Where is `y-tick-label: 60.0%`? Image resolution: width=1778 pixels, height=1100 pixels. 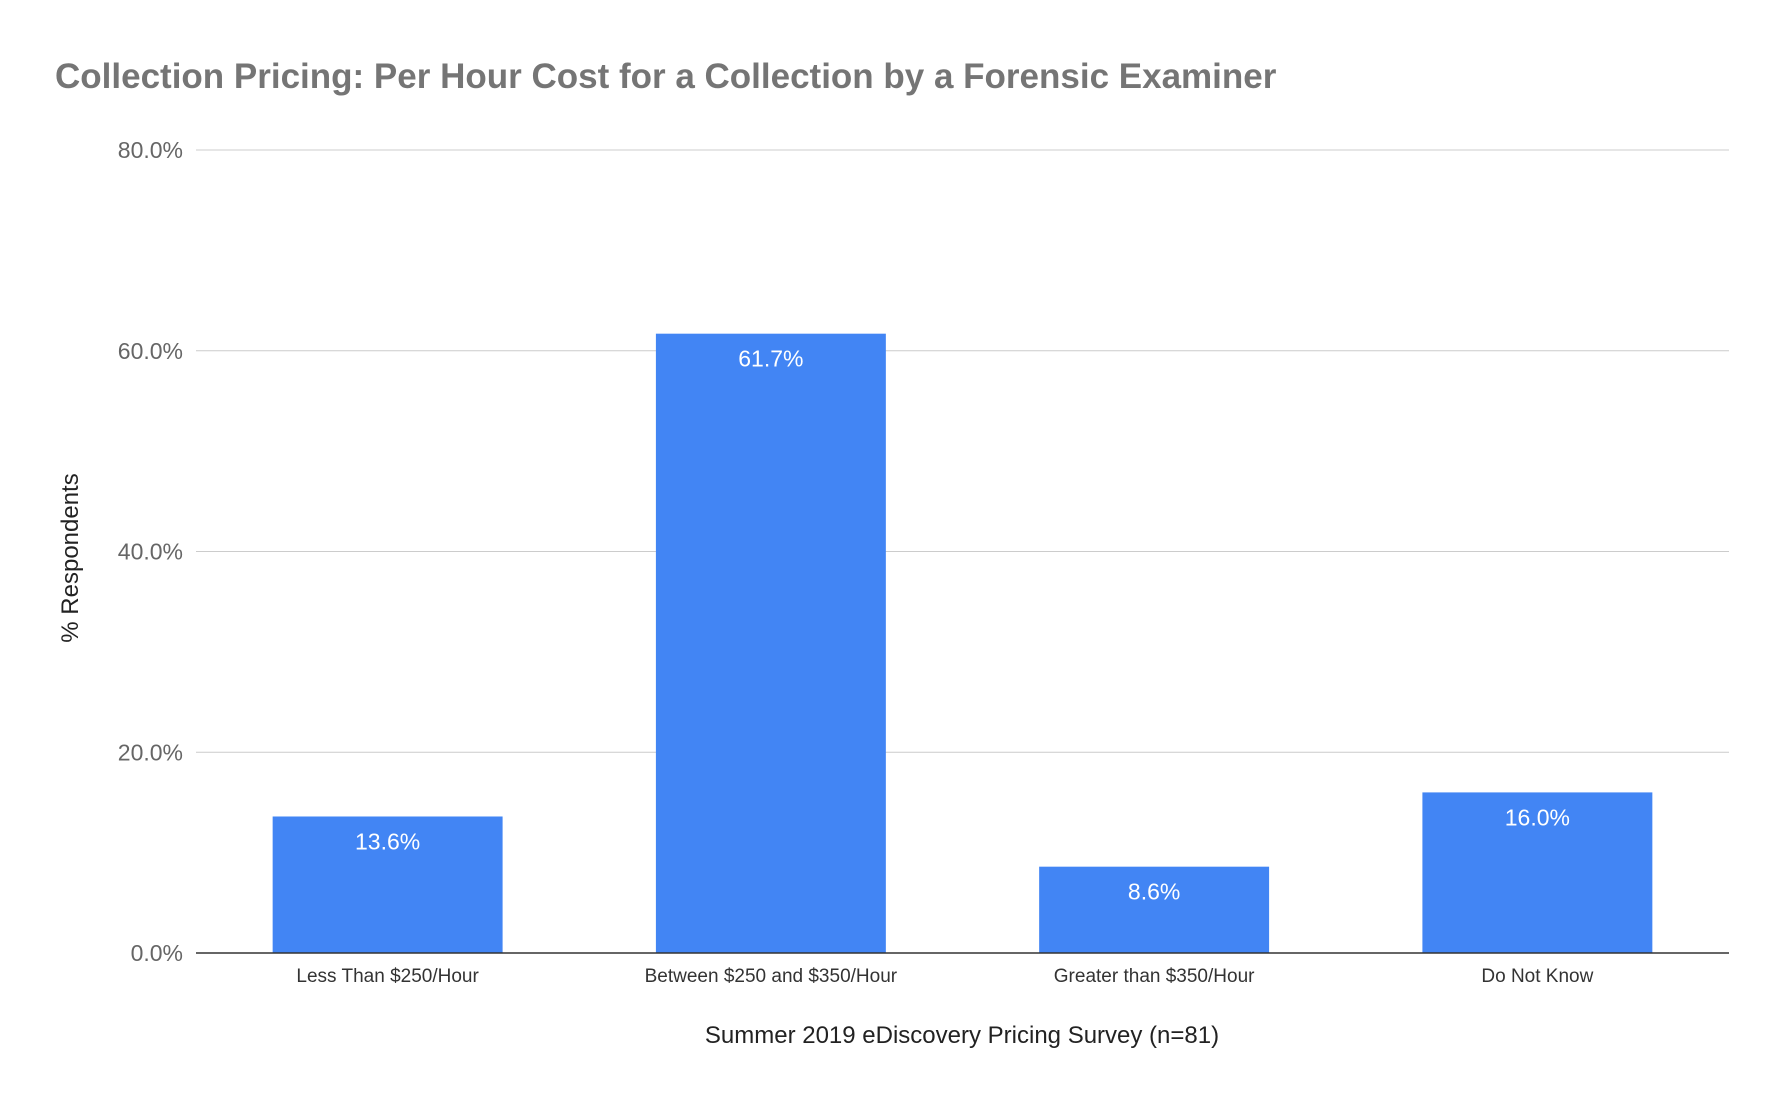
y-tick-label: 60.0% is located at coordinates (150, 351).